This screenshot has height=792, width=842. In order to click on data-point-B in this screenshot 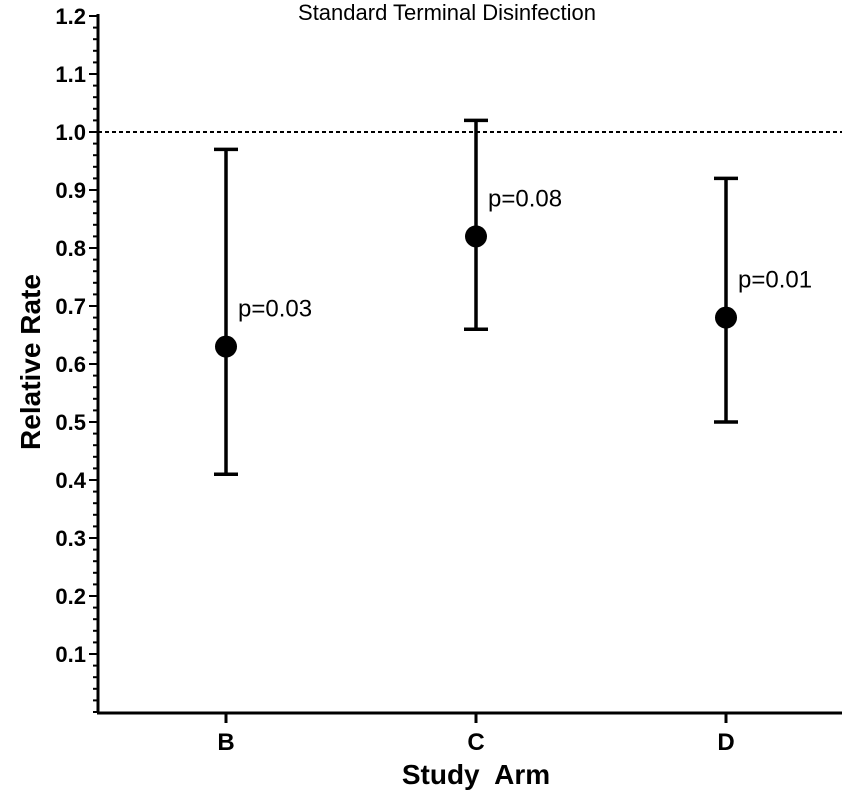, I will do `click(226, 346)`.